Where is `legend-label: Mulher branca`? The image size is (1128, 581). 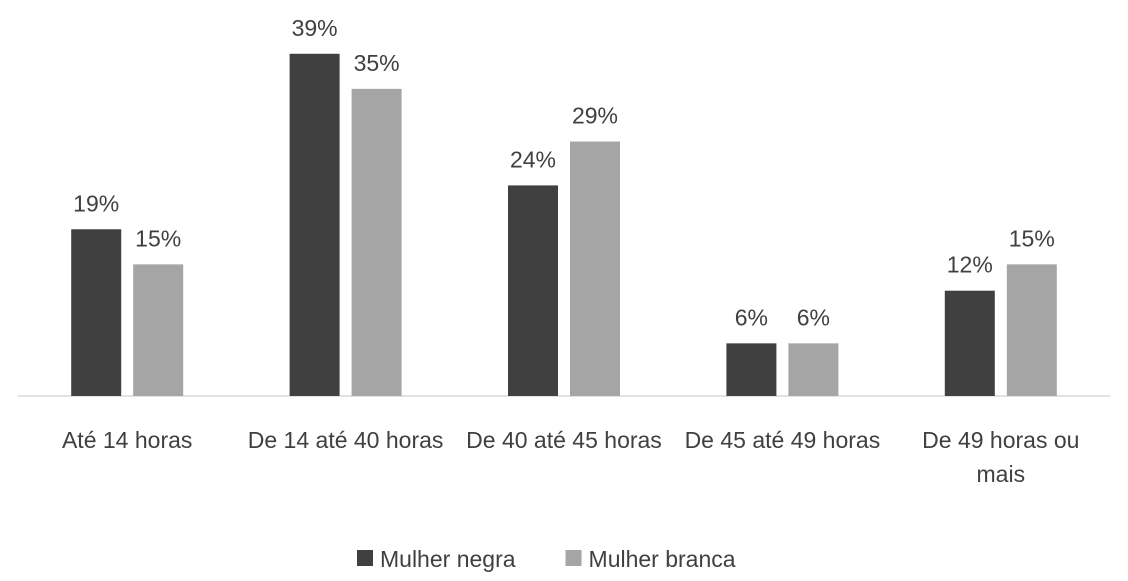 legend-label: Mulher branca is located at coordinates (662, 559).